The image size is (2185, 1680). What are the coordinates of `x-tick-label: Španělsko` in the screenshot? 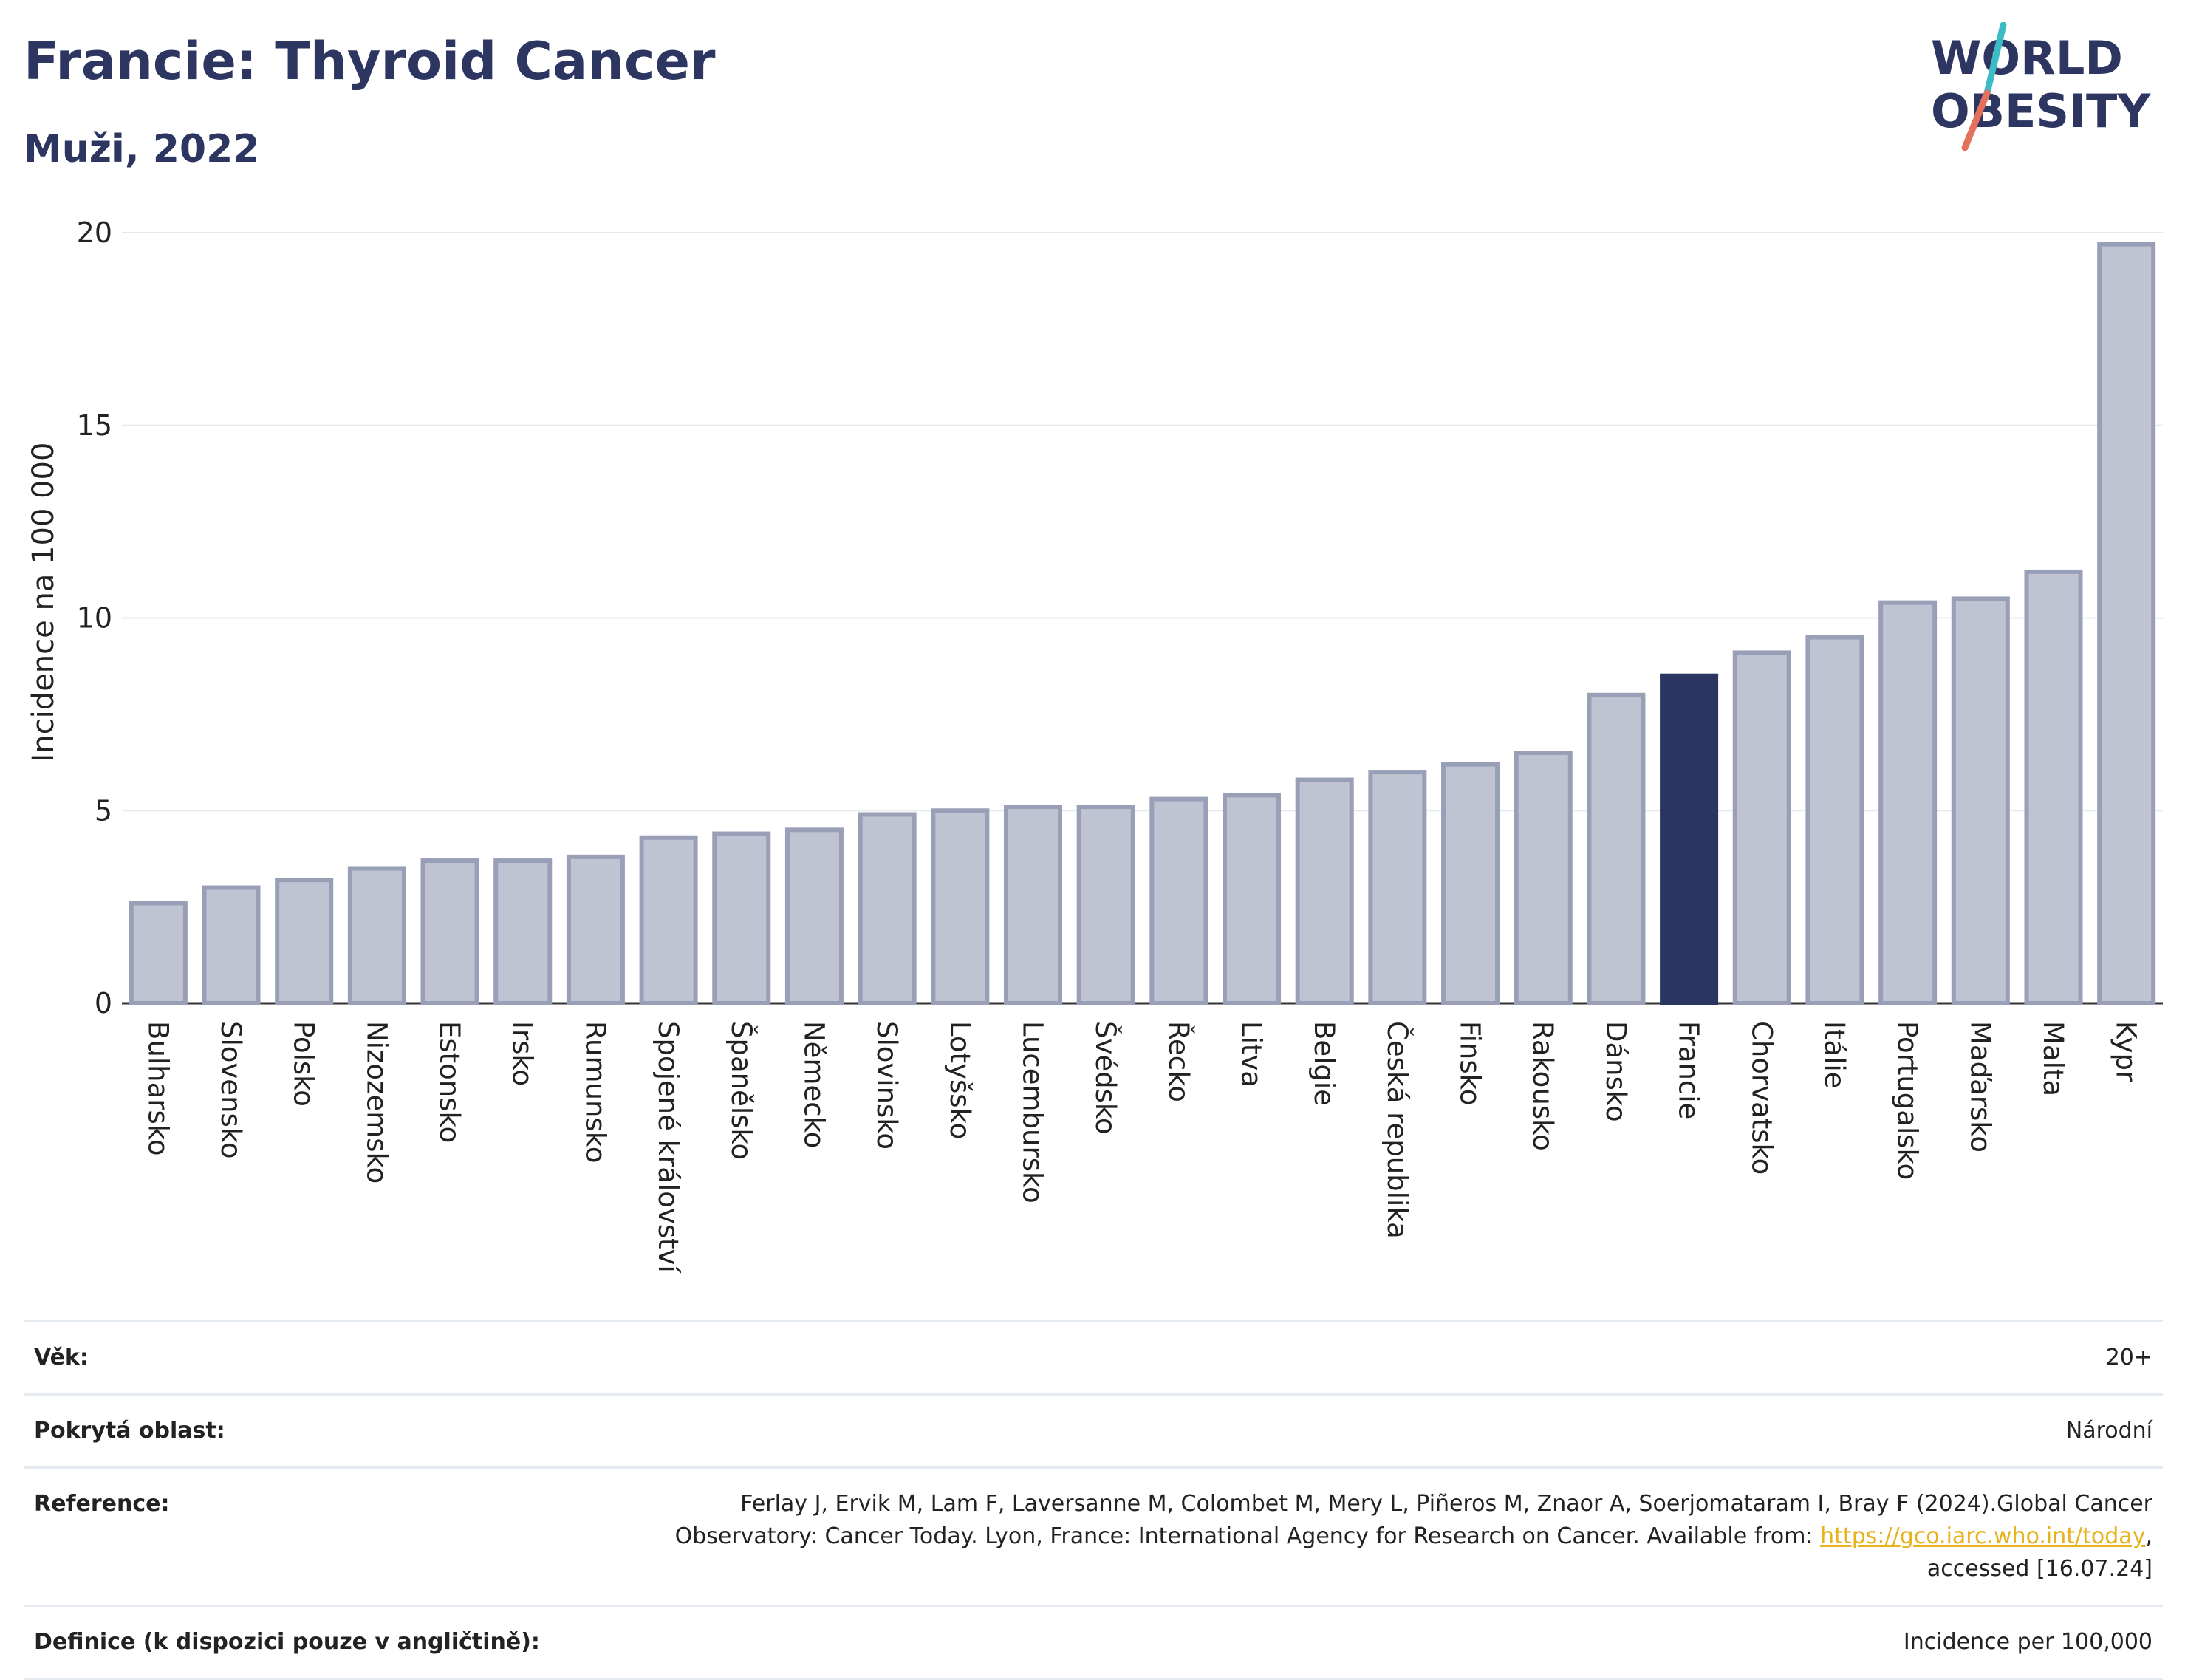 It's located at (741, 1090).